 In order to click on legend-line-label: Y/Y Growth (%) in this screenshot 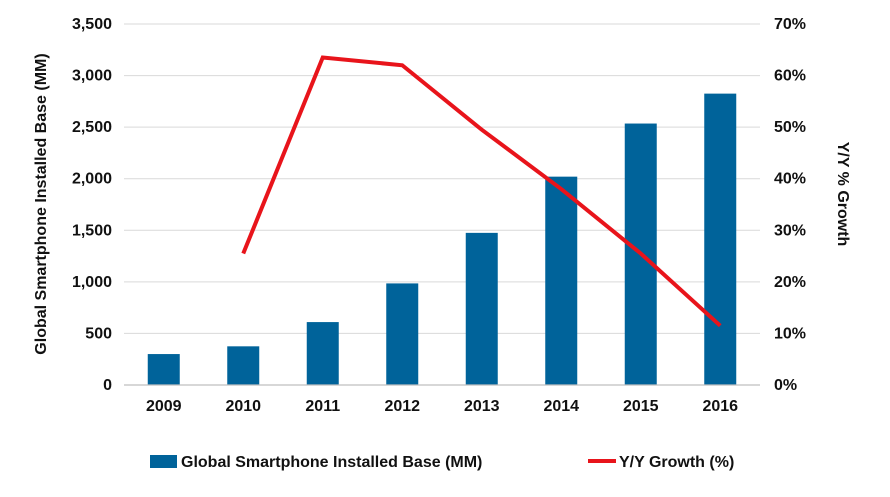, I will do `click(676, 462)`.